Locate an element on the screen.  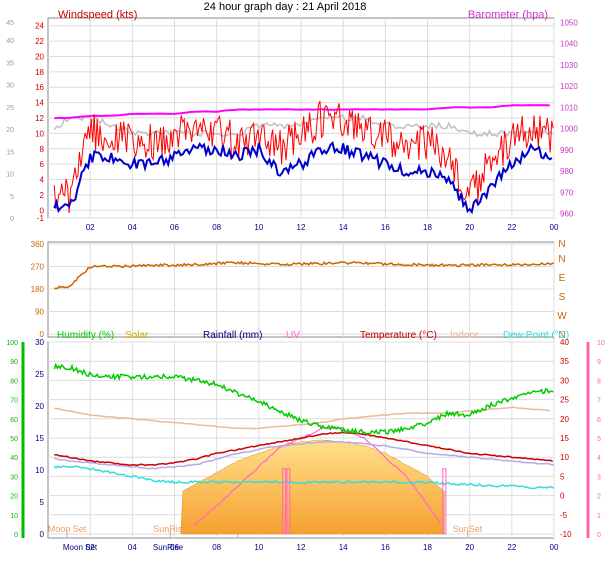
temperature-legend-item: Solar is located at coordinates (137, 335).